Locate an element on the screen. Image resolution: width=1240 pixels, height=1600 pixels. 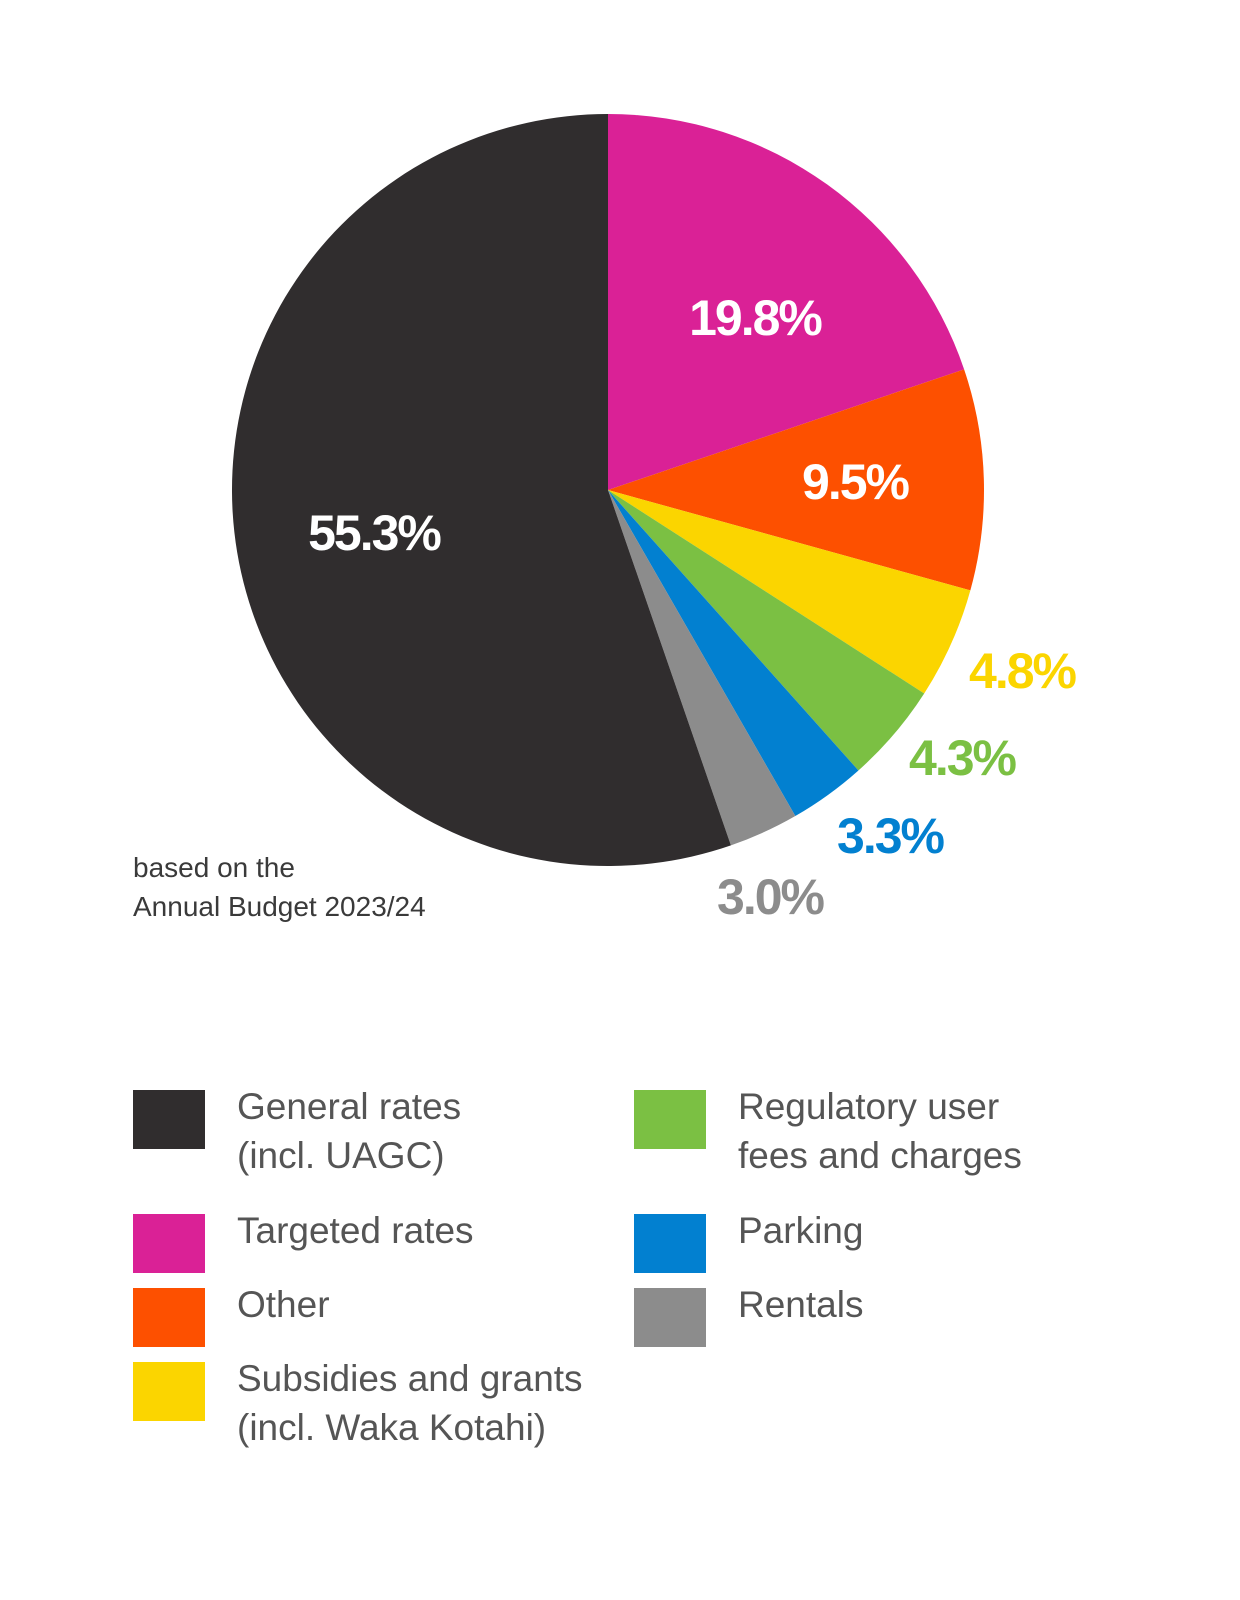
pie-slice-subsidies is located at coordinates (789, 592).